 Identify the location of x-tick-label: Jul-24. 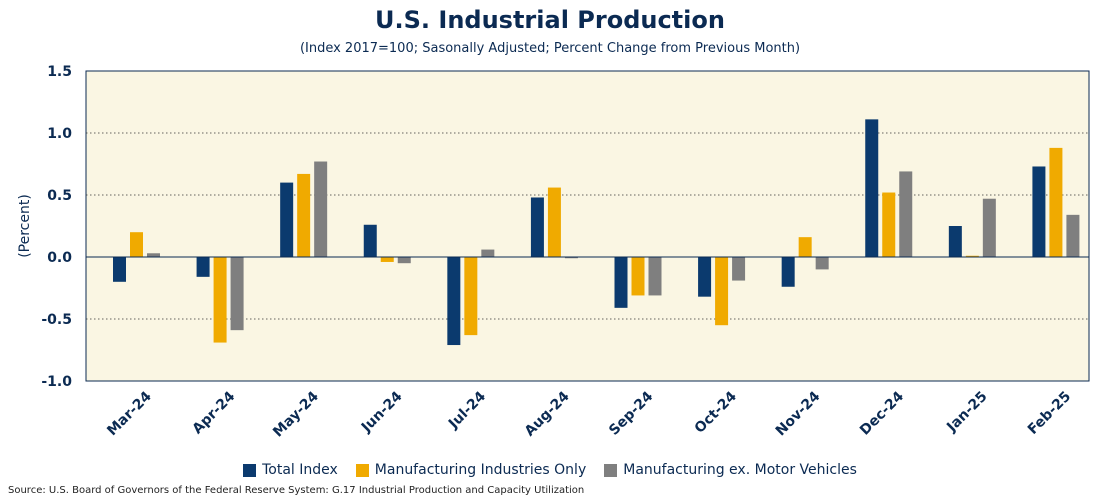
(467, 410).